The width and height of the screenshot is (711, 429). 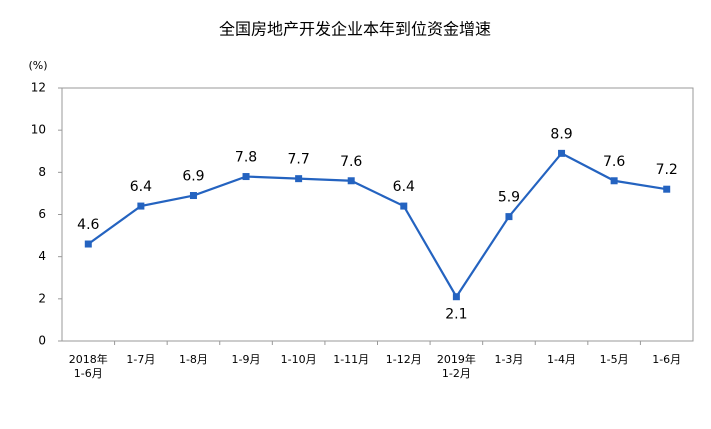 What do you see at coordinates (667, 359) in the screenshot?
I see `x-tick-label: 1-6月` at bounding box center [667, 359].